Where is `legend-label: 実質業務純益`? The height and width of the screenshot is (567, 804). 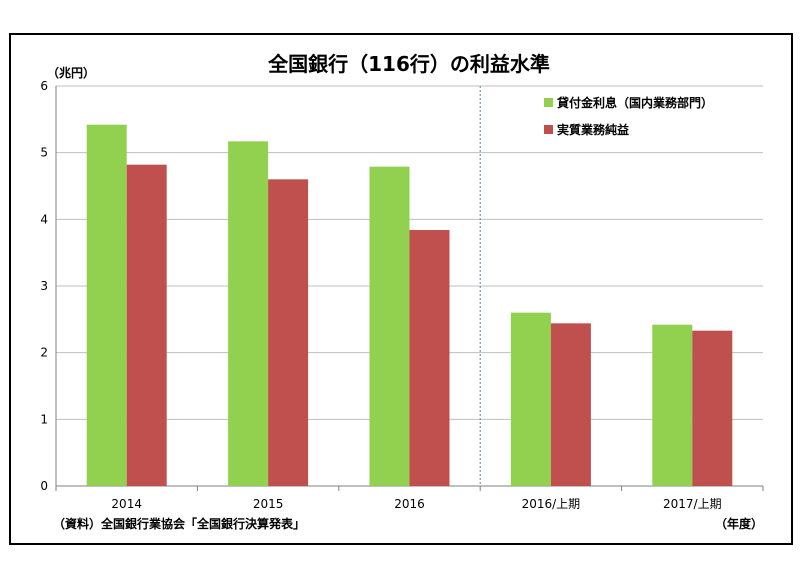 legend-label: 実質業務純益 is located at coordinates (593, 129).